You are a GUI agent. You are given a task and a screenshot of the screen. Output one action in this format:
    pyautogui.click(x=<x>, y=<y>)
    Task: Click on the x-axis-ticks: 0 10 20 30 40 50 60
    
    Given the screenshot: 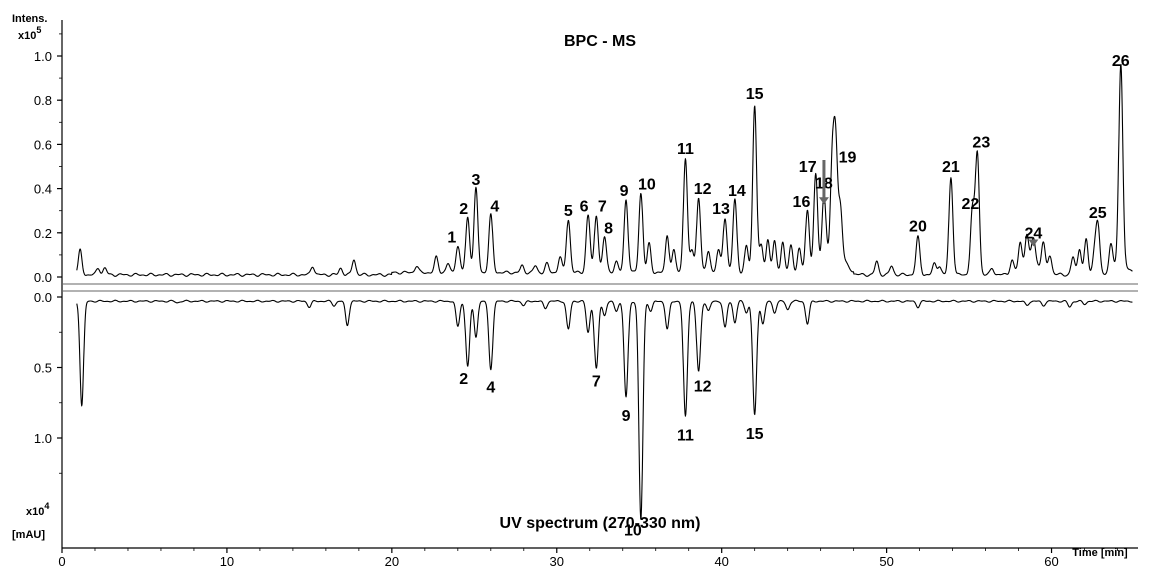 What is the action you would take?
    pyautogui.click(x=588, y=558)
    